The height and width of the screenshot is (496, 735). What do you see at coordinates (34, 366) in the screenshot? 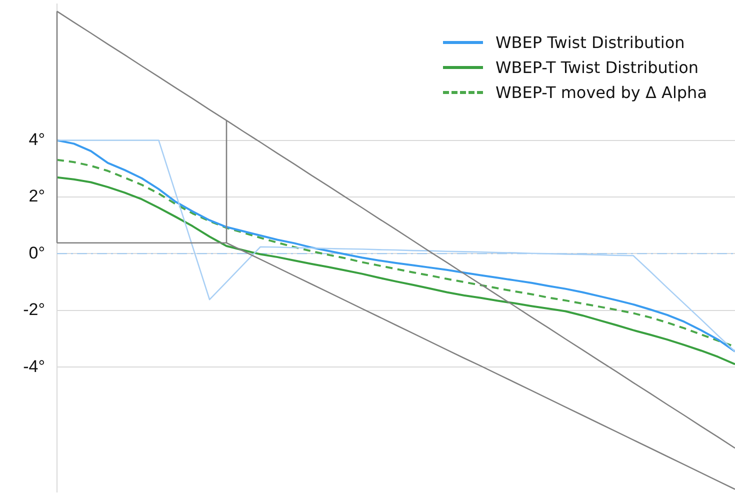
I see `y-tick-label: -4°` at bounding box center [34, 366].